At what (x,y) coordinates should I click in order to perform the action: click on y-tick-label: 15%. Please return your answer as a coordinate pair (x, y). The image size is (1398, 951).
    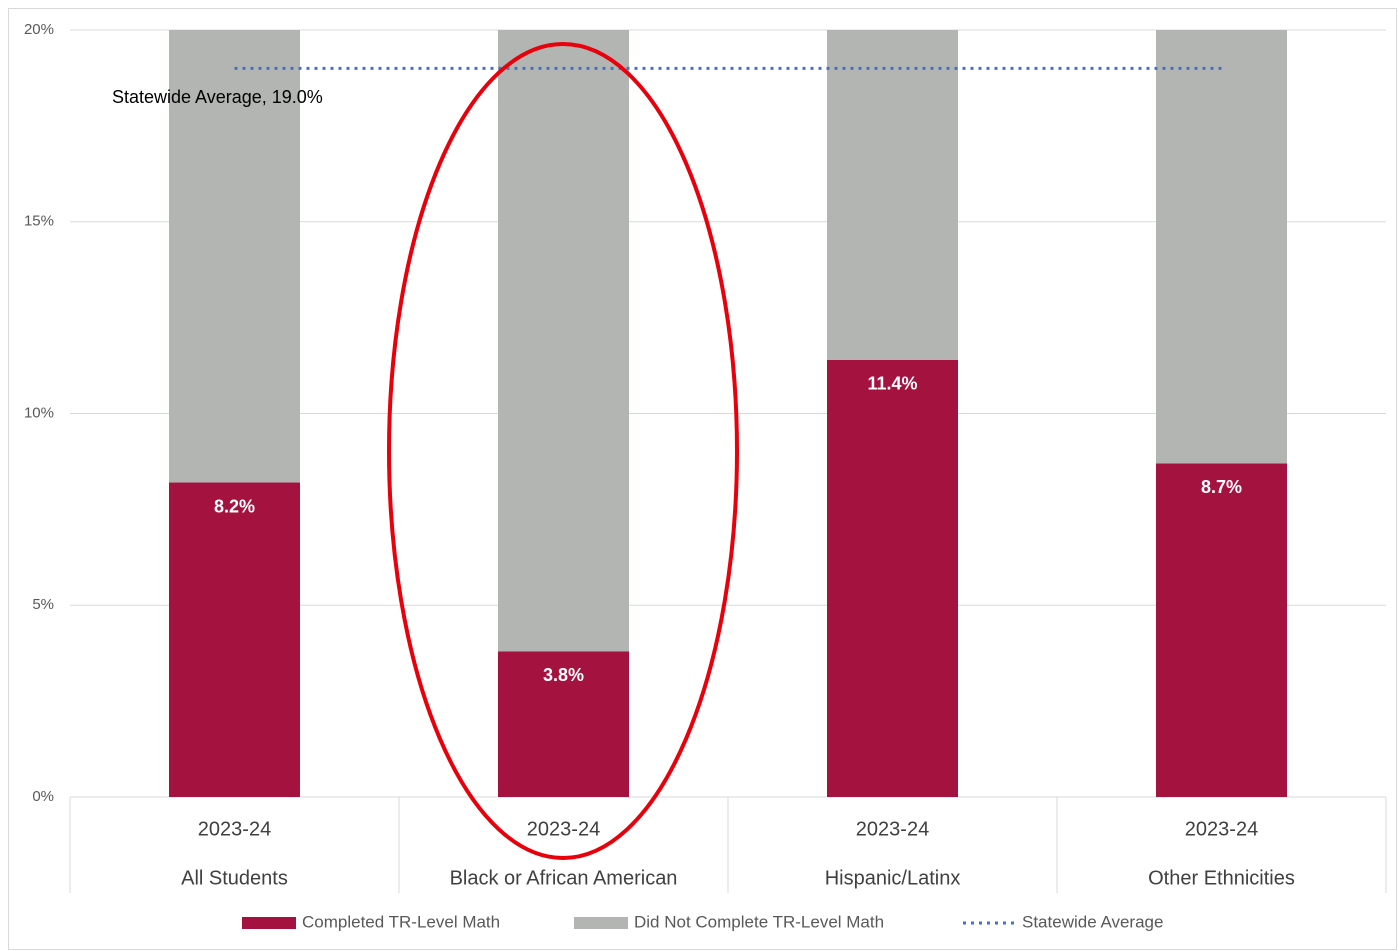
    Looking at the image, I should click on (39, 221).